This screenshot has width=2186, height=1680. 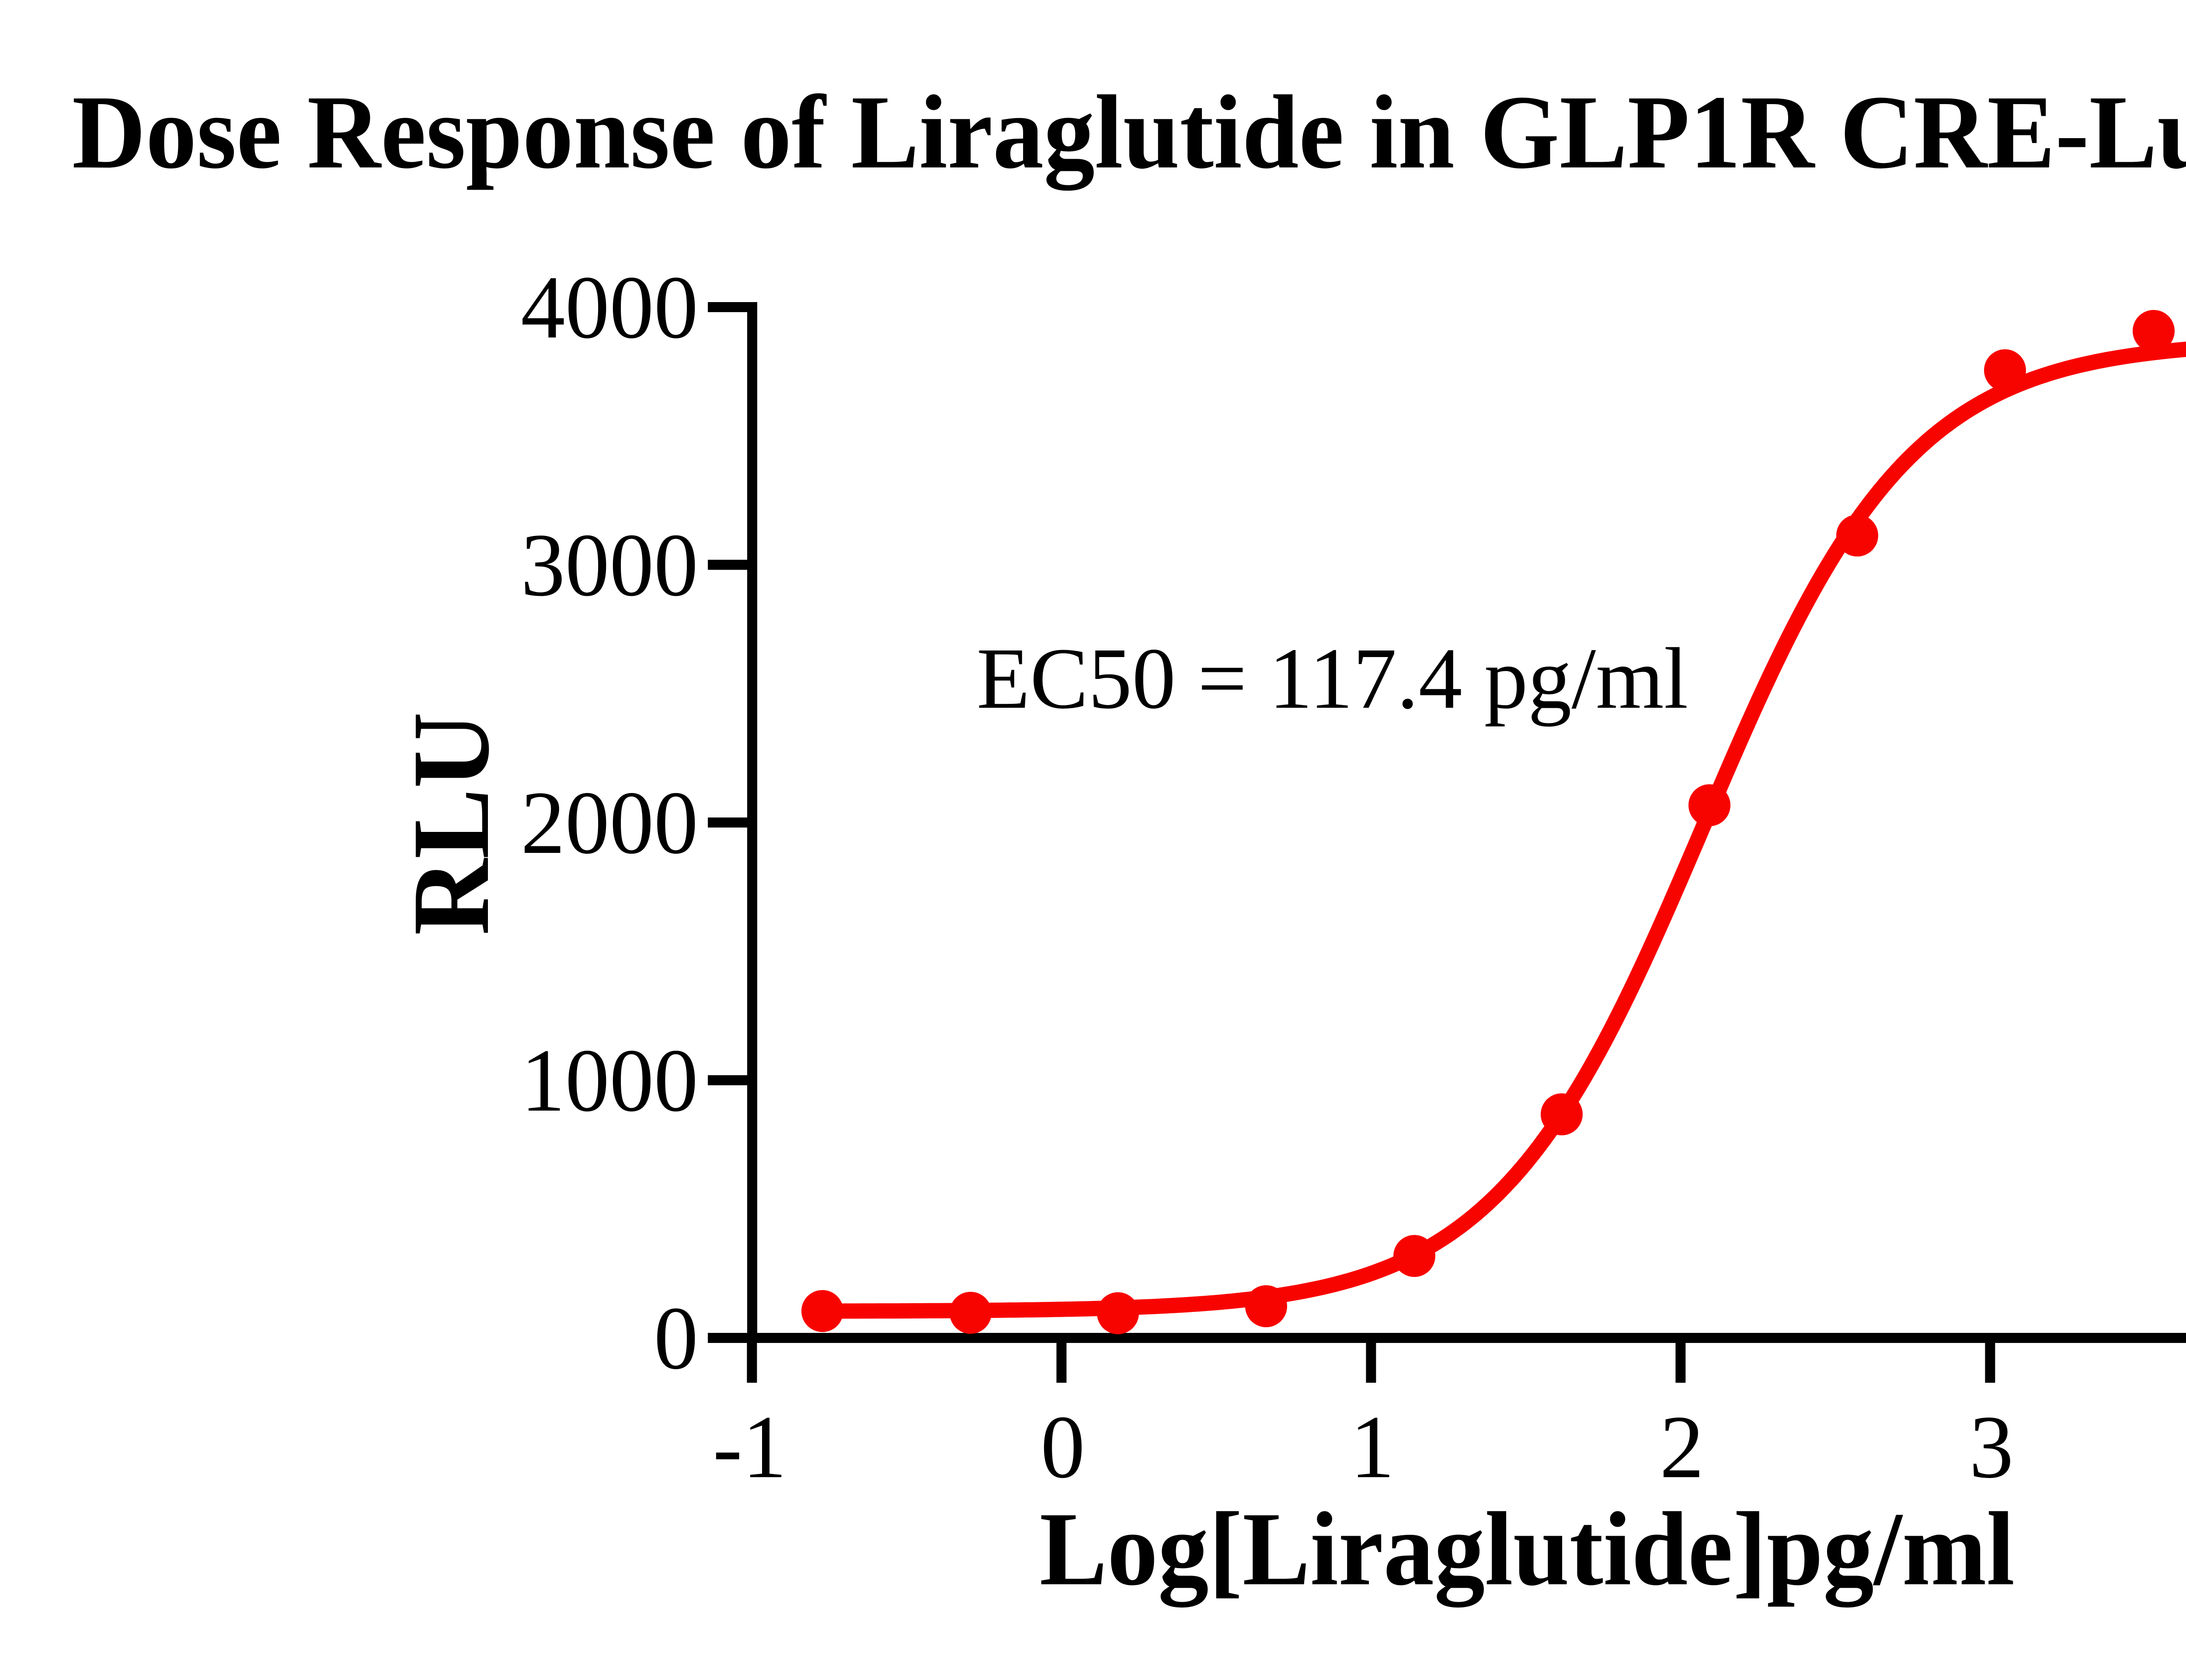 What do you see at coordinates (609, 1080) in the screenshot?
I see `svg-text: 1000` at bounding box center [609, 1080].